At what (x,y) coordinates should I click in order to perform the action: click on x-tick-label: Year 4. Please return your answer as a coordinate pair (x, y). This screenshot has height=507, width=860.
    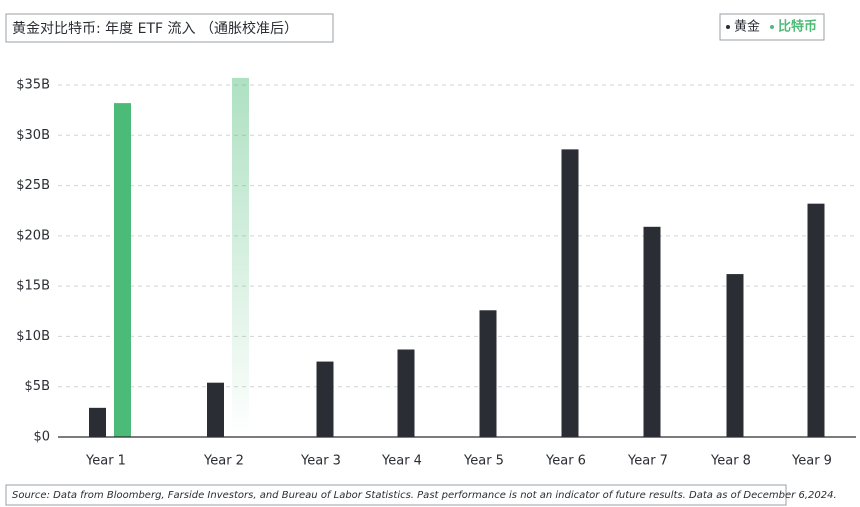
    Looking at the image, I should click on (401, 461).